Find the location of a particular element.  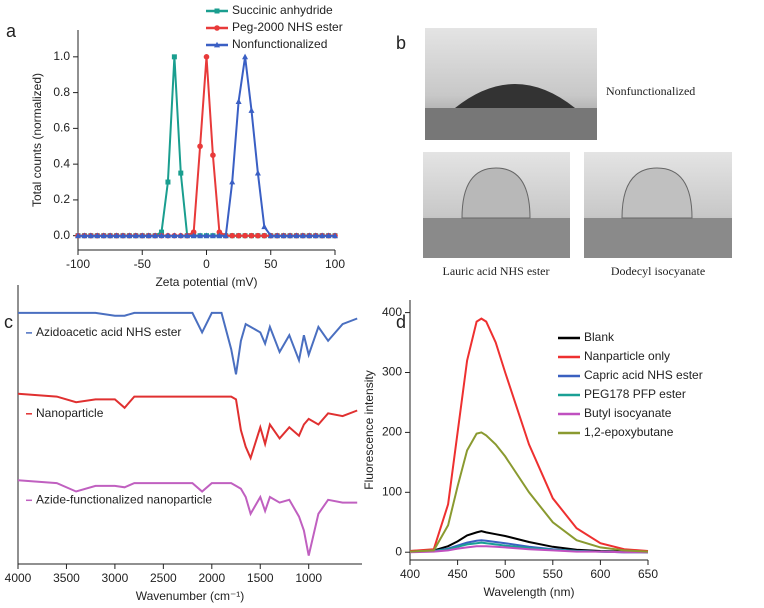

panel-label: b is located at coordinates (401, 43).